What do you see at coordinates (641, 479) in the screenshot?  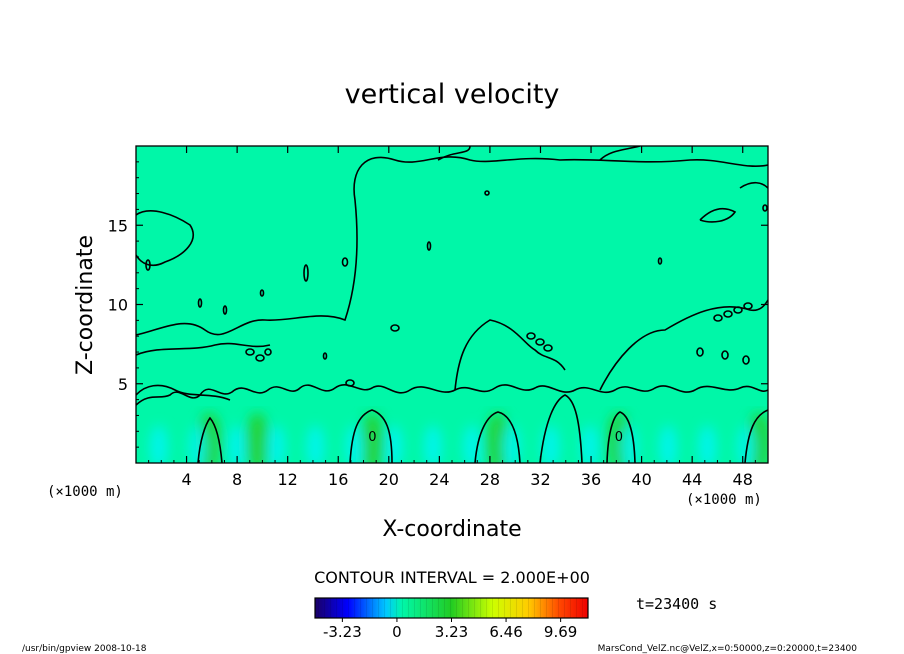 I see `x-tick-label: 40` at bounding box center [641, 479].